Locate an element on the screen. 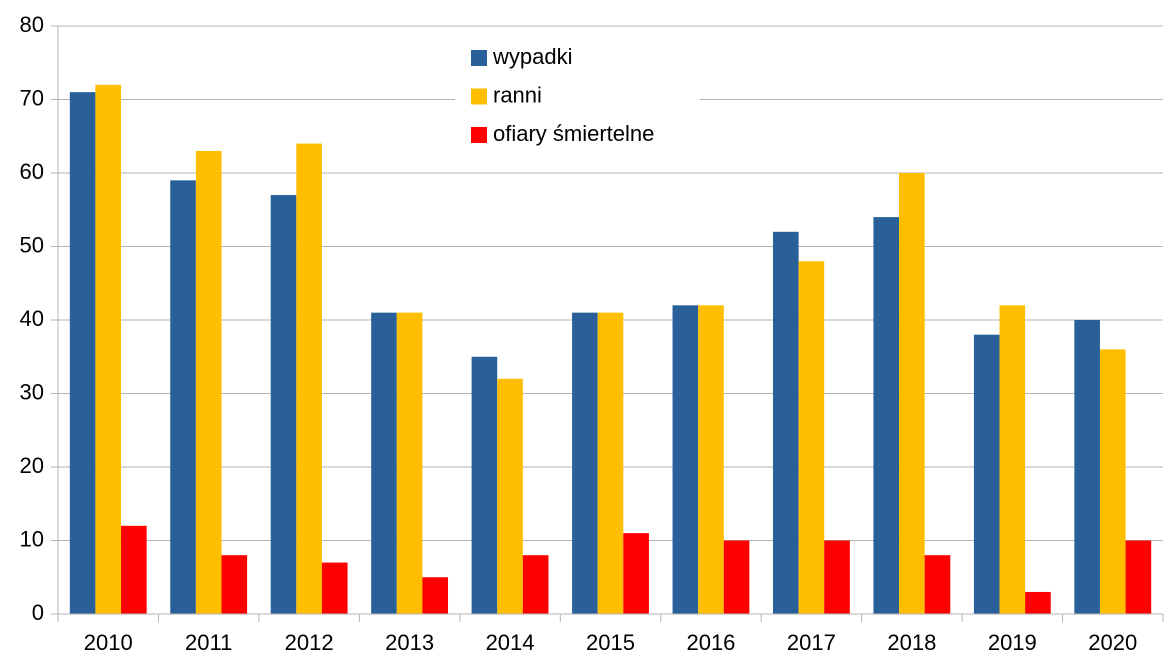  x-tick-label: 2011 is located at coordinates (208, 642).